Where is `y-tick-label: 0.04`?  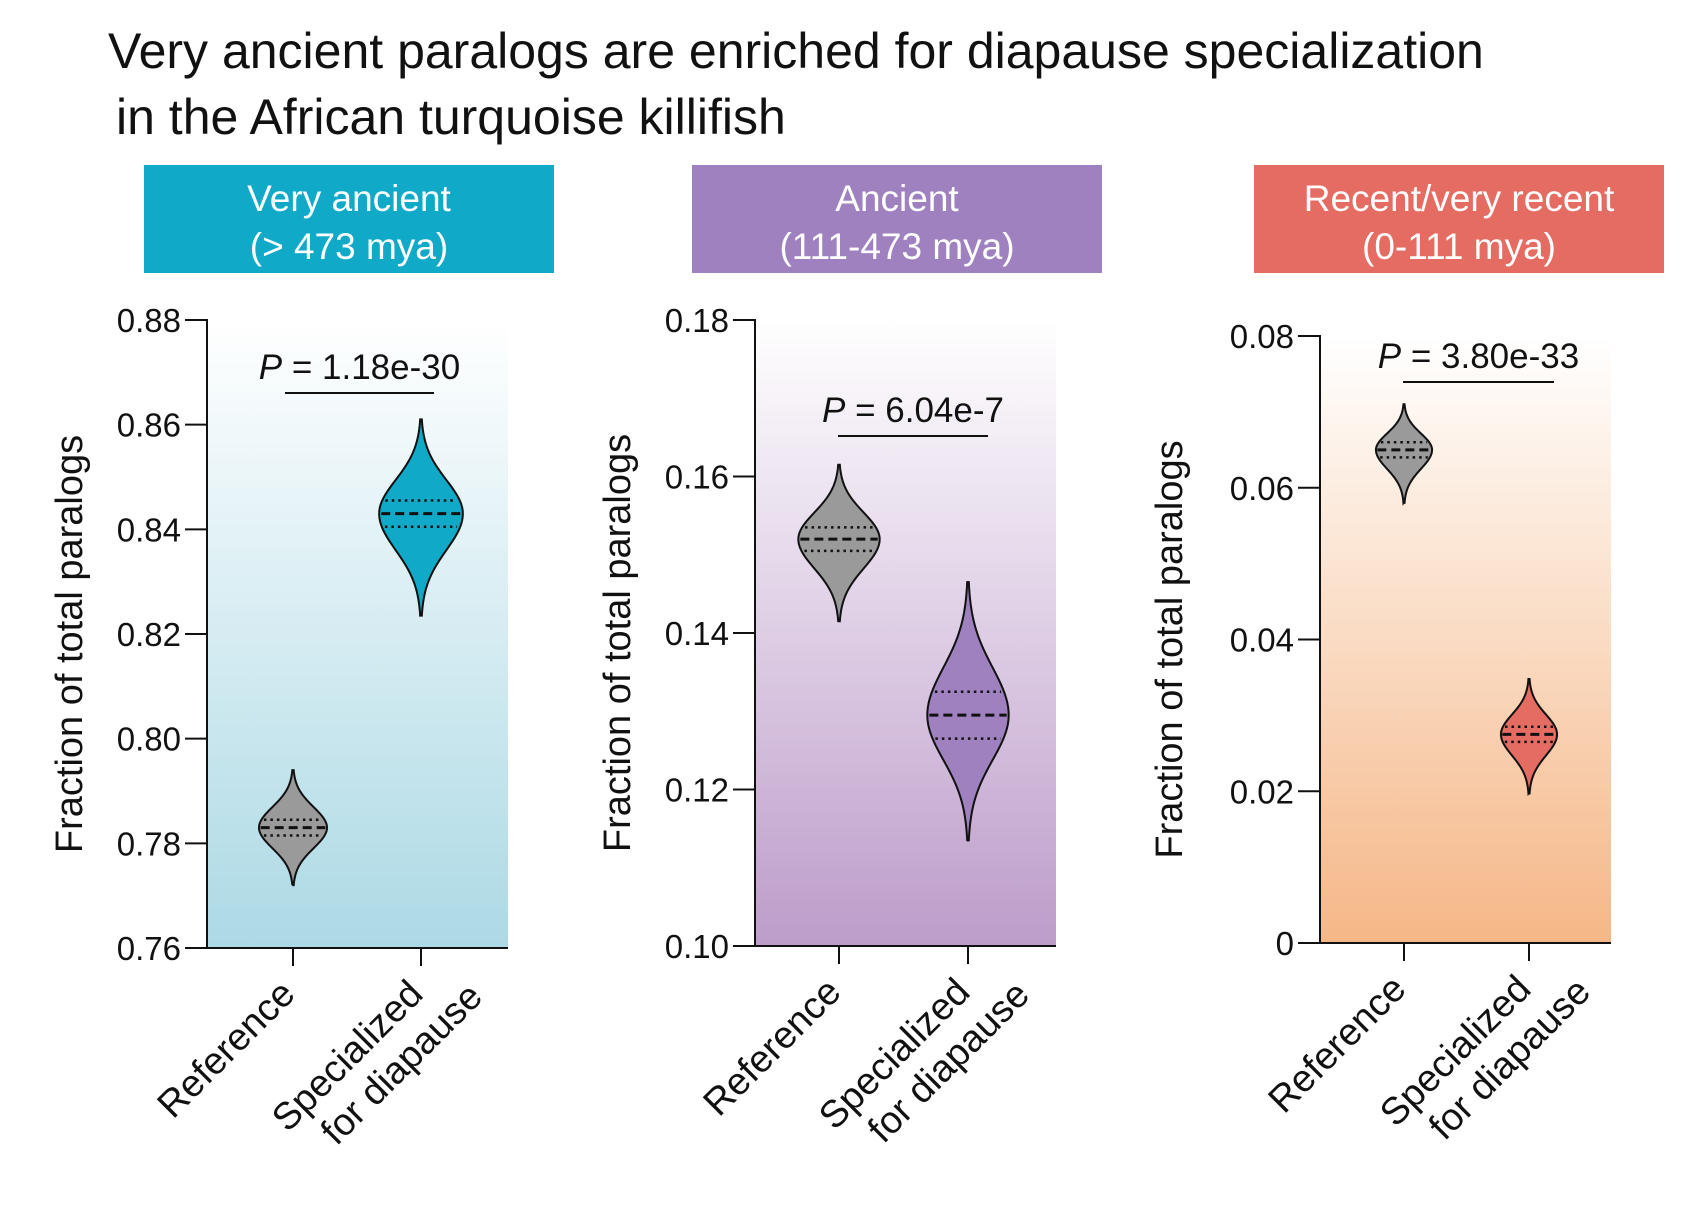
y-tick-label: 0.04 is located at coordinates (1262, 640).